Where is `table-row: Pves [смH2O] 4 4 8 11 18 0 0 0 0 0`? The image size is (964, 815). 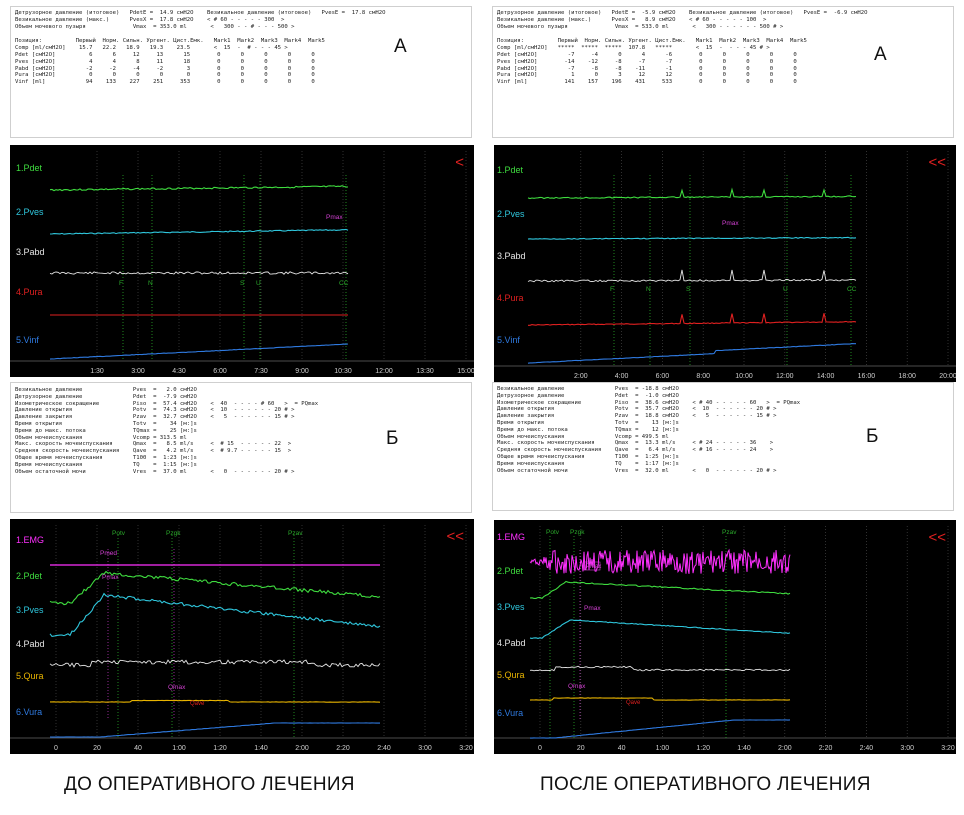 table-row: Pves [смH2O] 4 4 8 11 18 0 0 0 0 0 is located at coordinates (165, 61).